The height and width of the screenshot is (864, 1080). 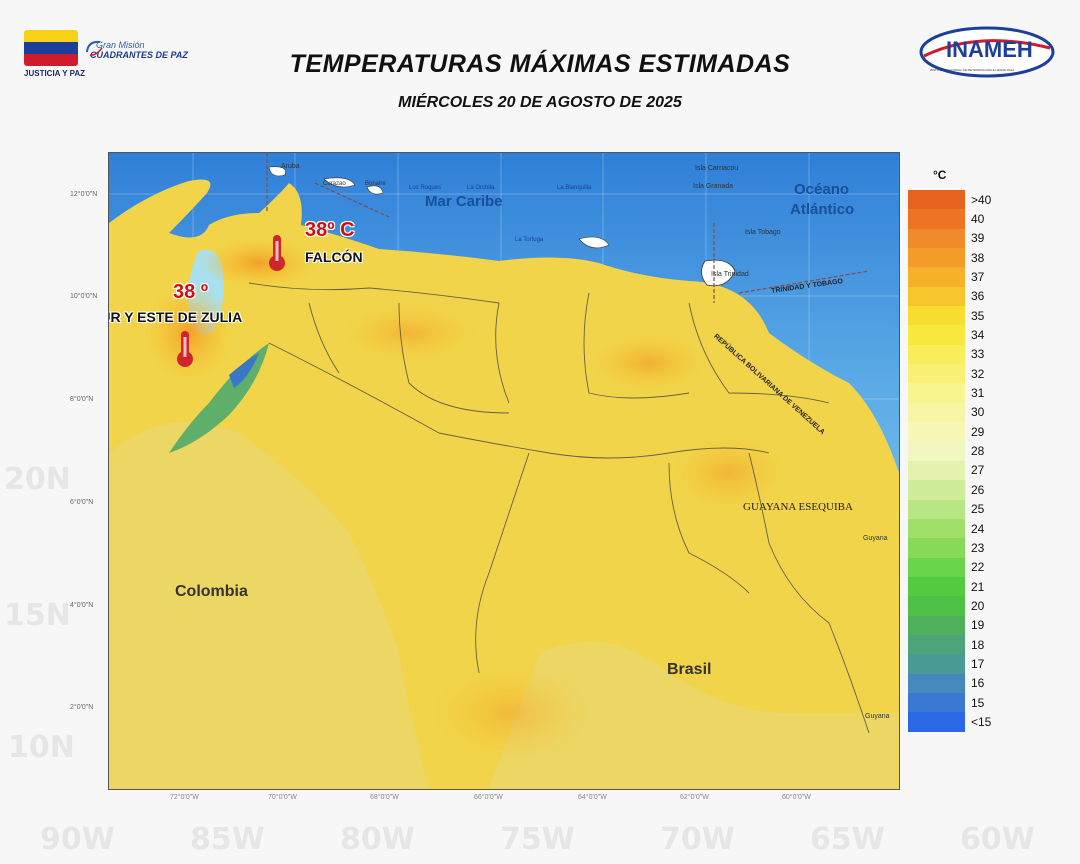 What do you see at coordinates (41, 747) in the screenshot?
I see `bg-label-10n: 10N` at bounding box center [41, 747].